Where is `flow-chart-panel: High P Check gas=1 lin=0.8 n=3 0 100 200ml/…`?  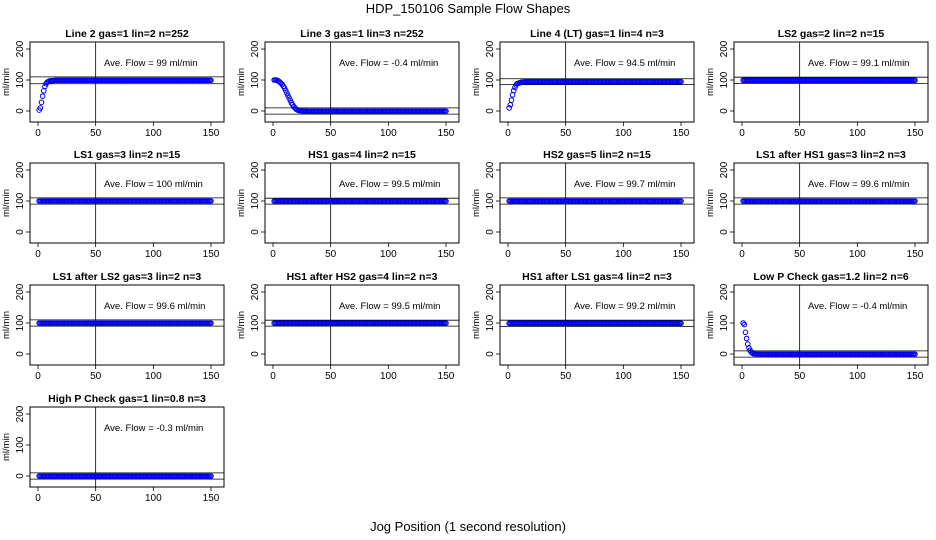
flow-chart-panel: High P Check gas=1 lin=0.8 n=3 0 100 200ml/… is located at coordinates (113, 448).